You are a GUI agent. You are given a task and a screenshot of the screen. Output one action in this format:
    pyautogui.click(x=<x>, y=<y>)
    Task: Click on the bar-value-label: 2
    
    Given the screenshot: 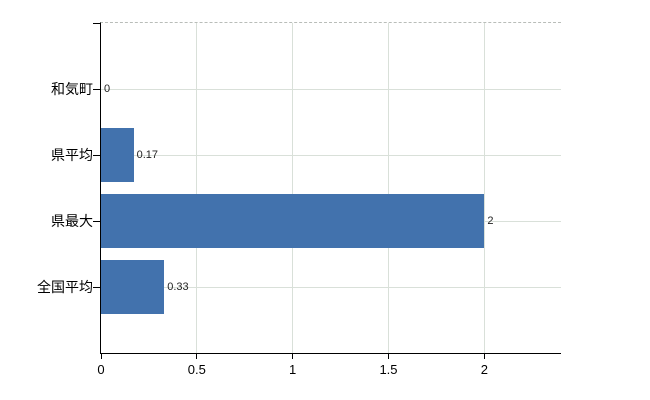 What is the action you would take?
    pyautogui.click(x=490, y=221)
    